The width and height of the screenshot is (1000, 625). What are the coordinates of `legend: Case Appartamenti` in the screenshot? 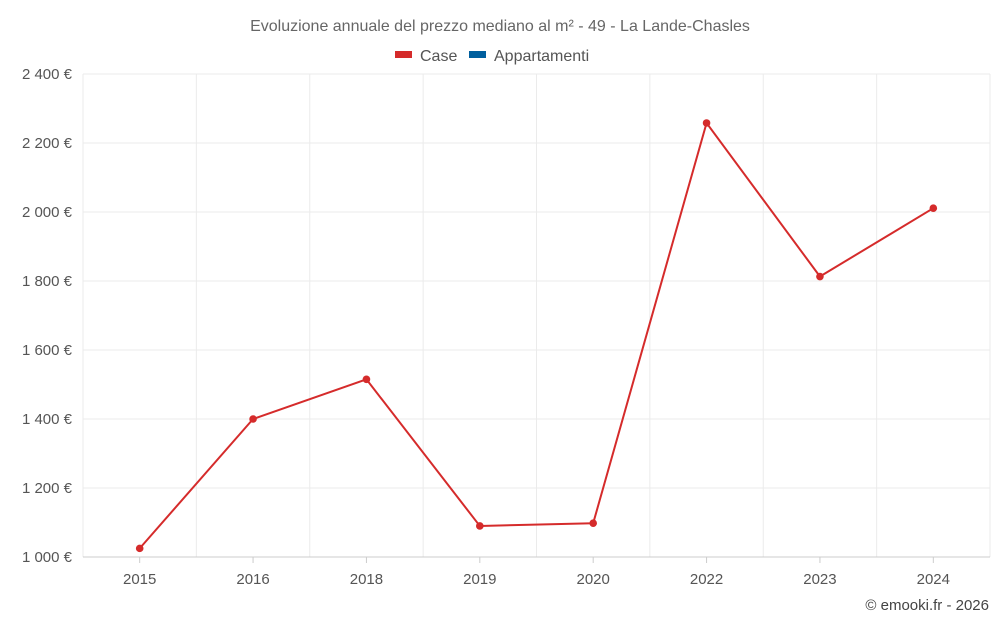 It's located at (492, 56).